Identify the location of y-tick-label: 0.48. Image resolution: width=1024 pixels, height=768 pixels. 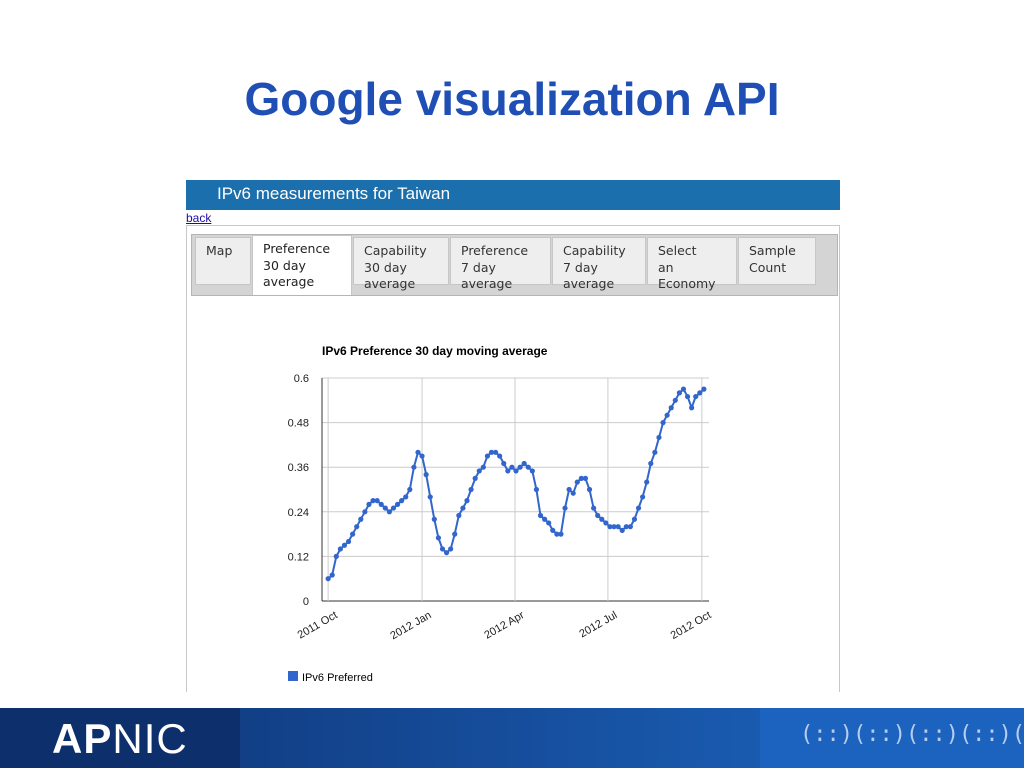
(298, 424).